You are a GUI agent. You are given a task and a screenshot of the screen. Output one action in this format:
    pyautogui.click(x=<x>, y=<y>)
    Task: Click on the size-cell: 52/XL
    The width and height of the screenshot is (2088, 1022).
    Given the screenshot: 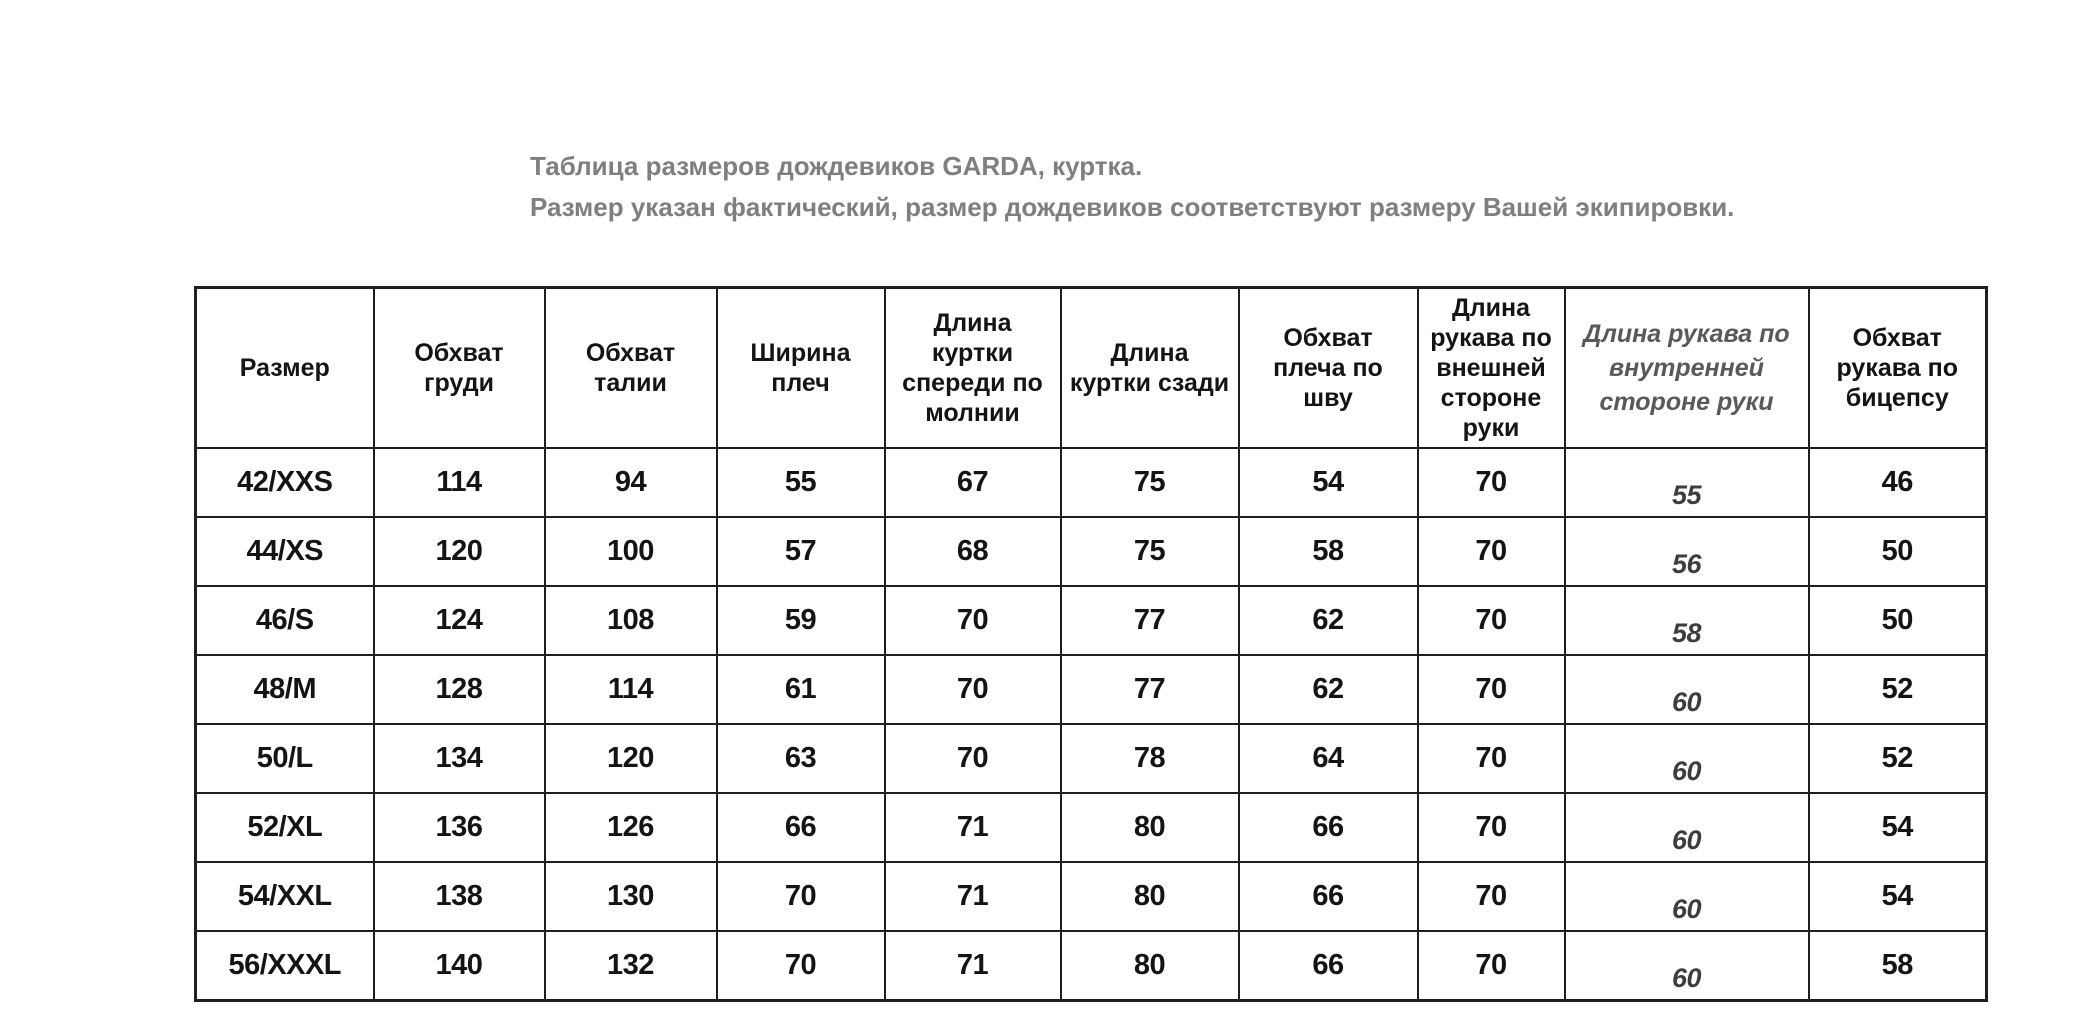 What is the action you would take?
    pyautogui.click(x=284, y=827)
    